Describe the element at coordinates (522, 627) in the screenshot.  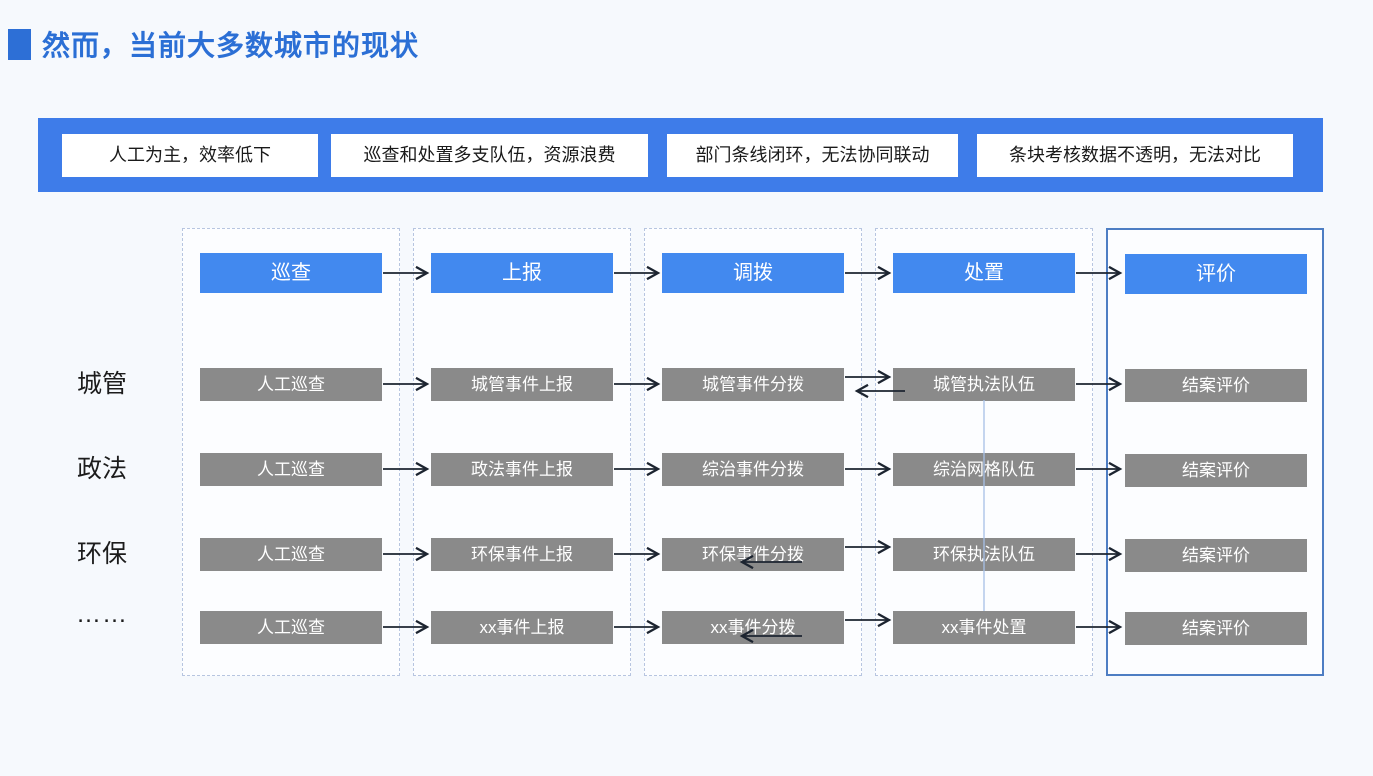
I see `flow-cell: xx事件上报` at that location.